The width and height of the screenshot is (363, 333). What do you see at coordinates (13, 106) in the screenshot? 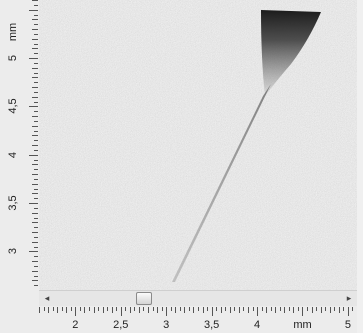
I see `vertical-ruler-label: 4,5` at bounding box center [13, 106].